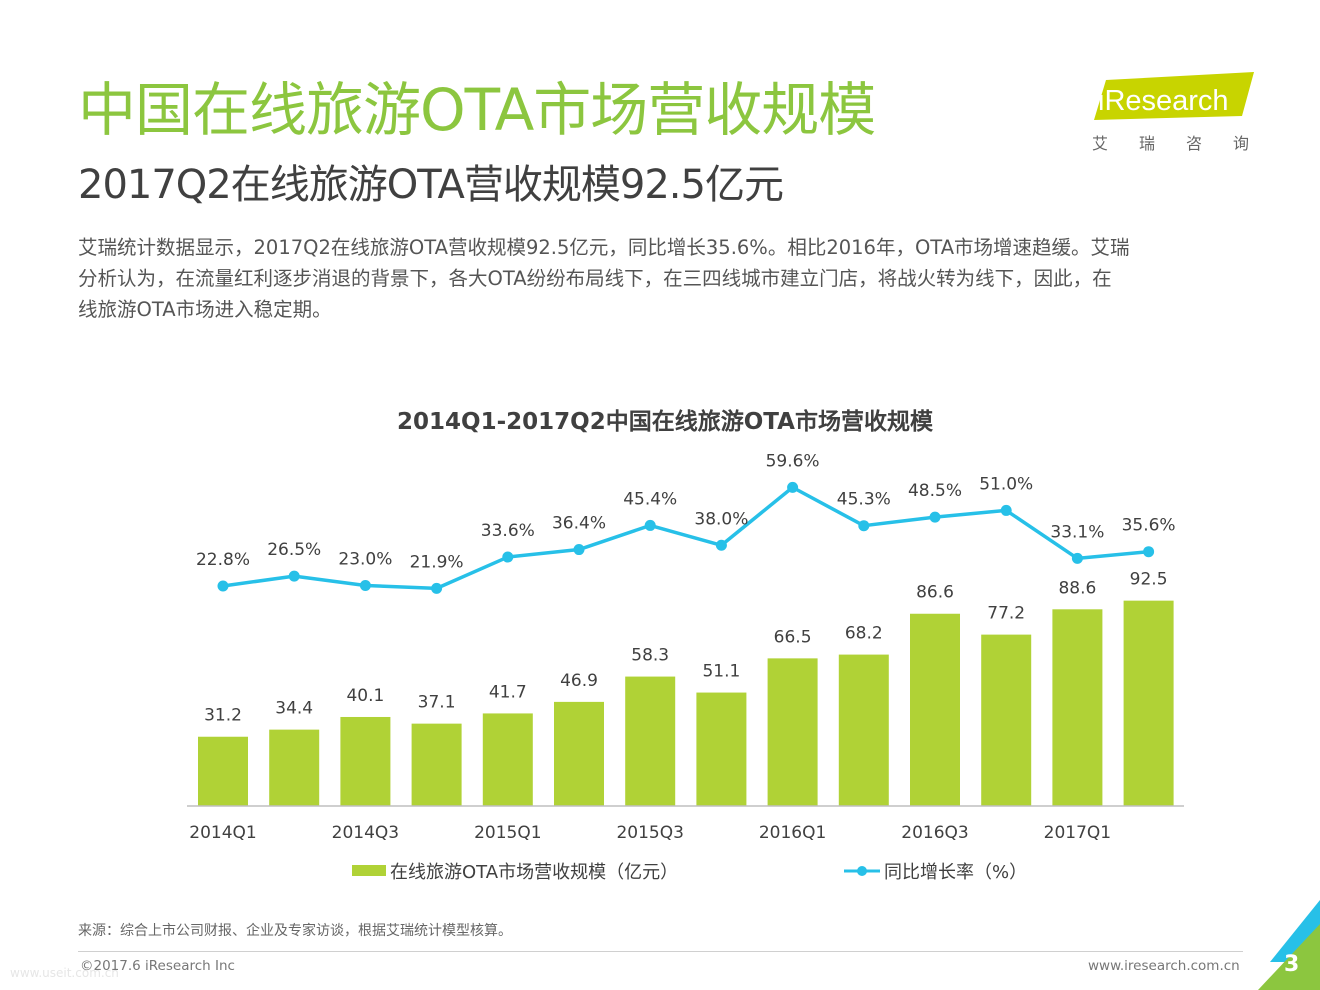 This screenshot has height=990, width=1320. Describe the element at coordinates (365, 559) in the screenshot. I see `growth-label-2014Q3: 23.0%` at that location.